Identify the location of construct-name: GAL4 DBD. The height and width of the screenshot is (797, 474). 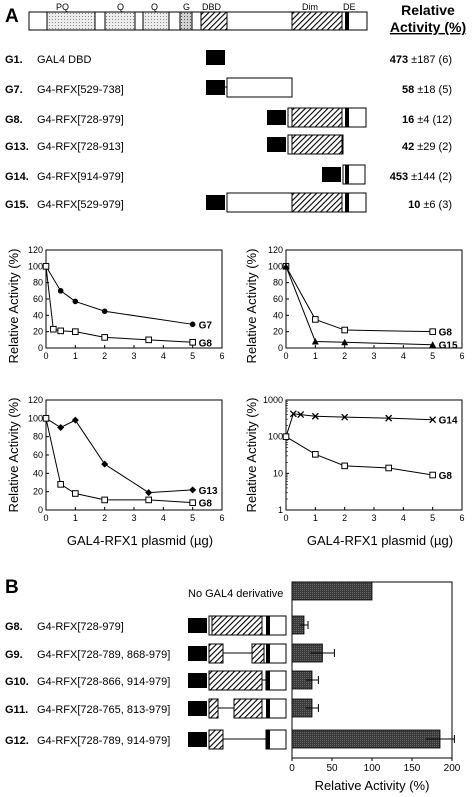
(64, 60).